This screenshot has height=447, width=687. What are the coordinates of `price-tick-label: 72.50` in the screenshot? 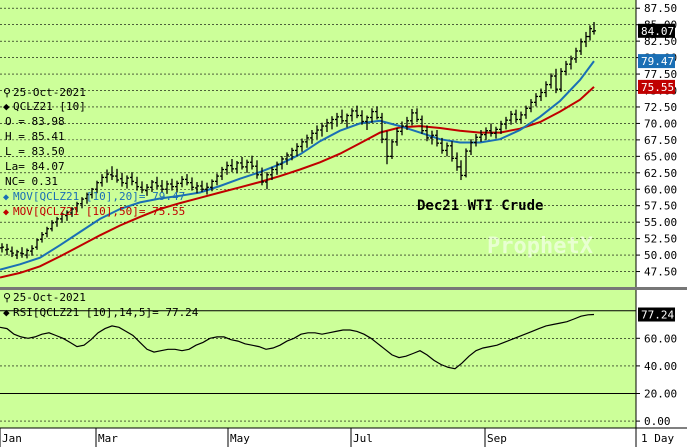 It's located at (660, 107).